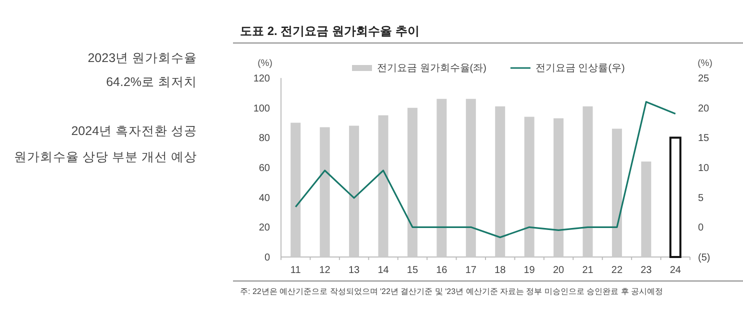  What do you see at coordinates (704, 79) in the screenshot?
I see `y2-tick-label: 25` at bounding box center [704, 79].